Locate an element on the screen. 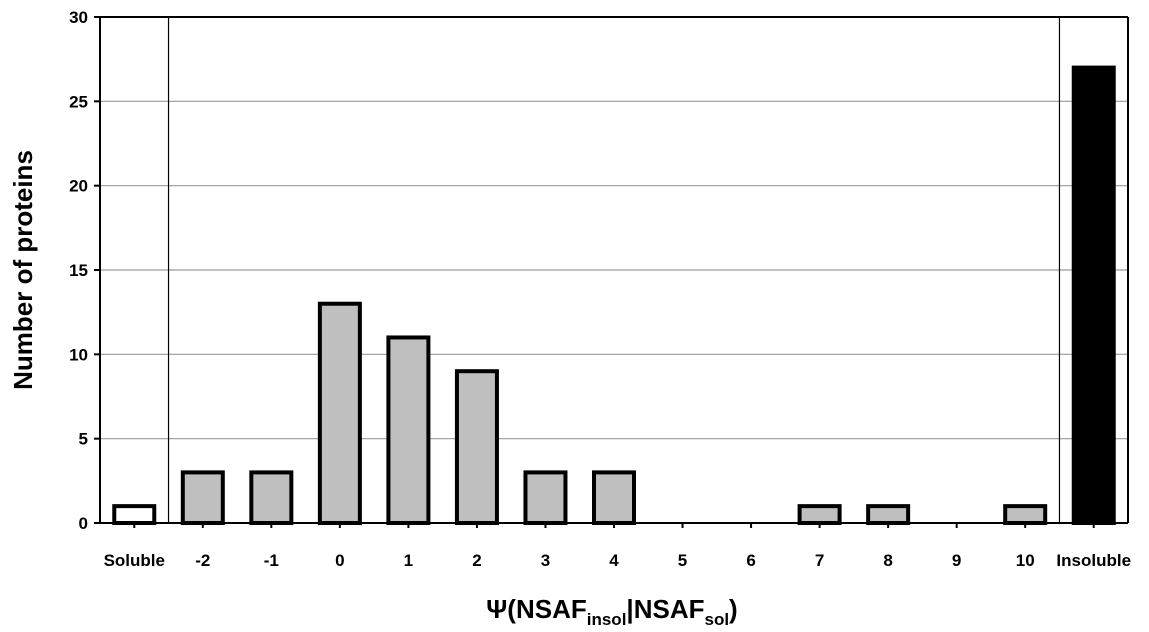 This screenshot has width=1149, height=632. y-tick-labels: 0 5 10 15 20 25 30 is located at coordinates (78, 270).